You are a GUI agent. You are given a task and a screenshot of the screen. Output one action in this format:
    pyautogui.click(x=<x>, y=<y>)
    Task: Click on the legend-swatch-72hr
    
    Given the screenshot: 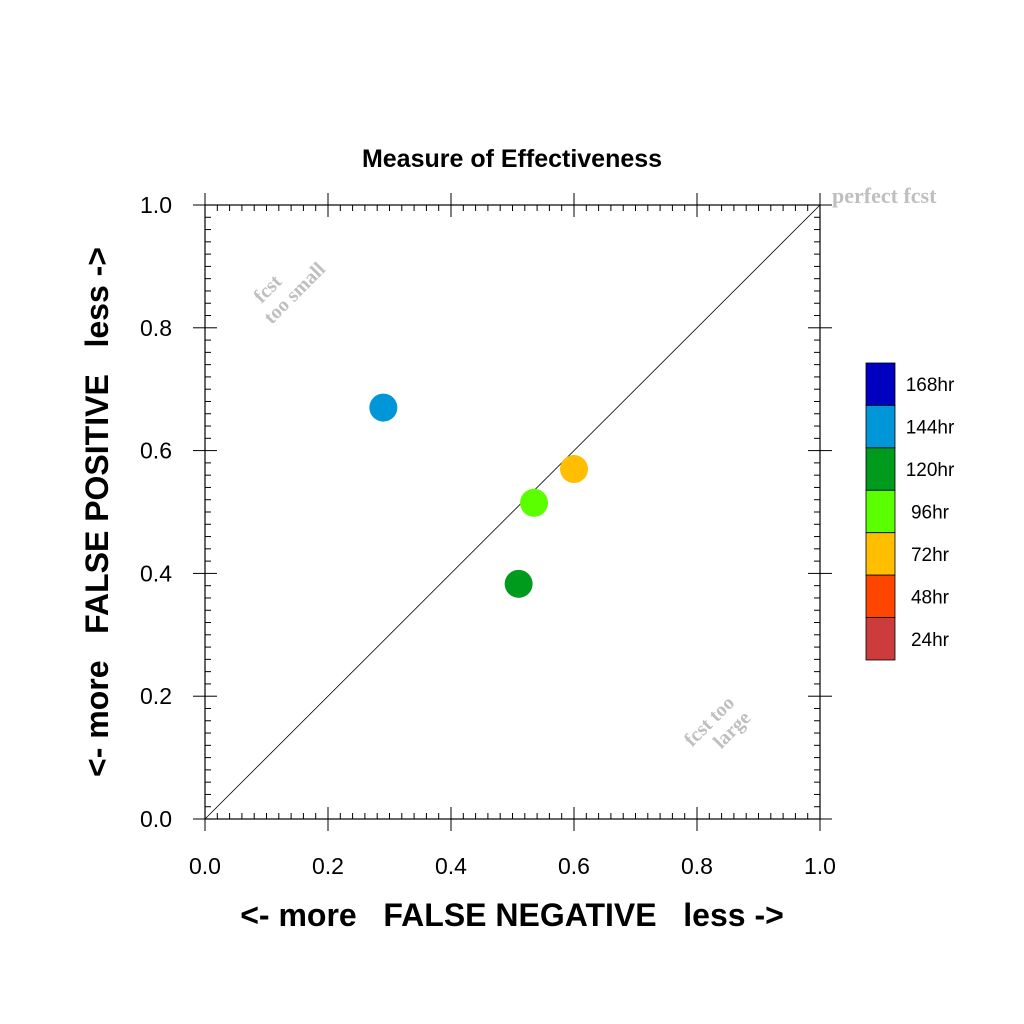 What is the action you would take?
    pyautogui.click(x=880, y=554)
    